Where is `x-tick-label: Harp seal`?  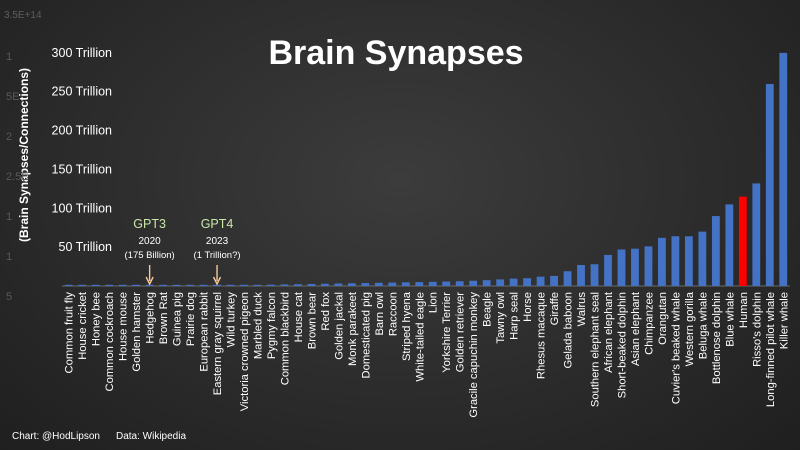
x-tick-label: Harp seal is located at coordinates (515, 316).